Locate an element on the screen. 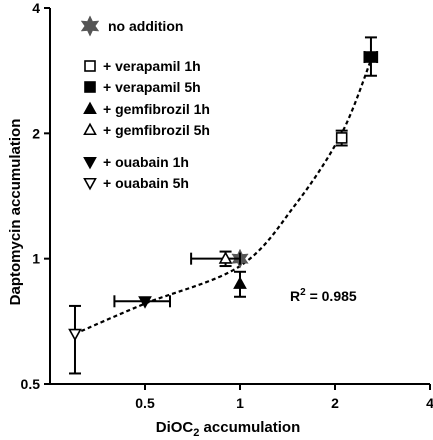 The width and height of the screenshot is (433, 440). x-tick-label: 4 is located at coordinates (429, 403).